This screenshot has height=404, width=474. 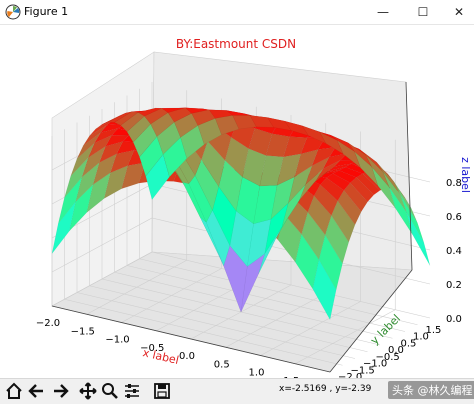 I want to click on z-tick-labels: 0.0 0.2 0.4 0.6 0.8, so click(x=454, y=251).